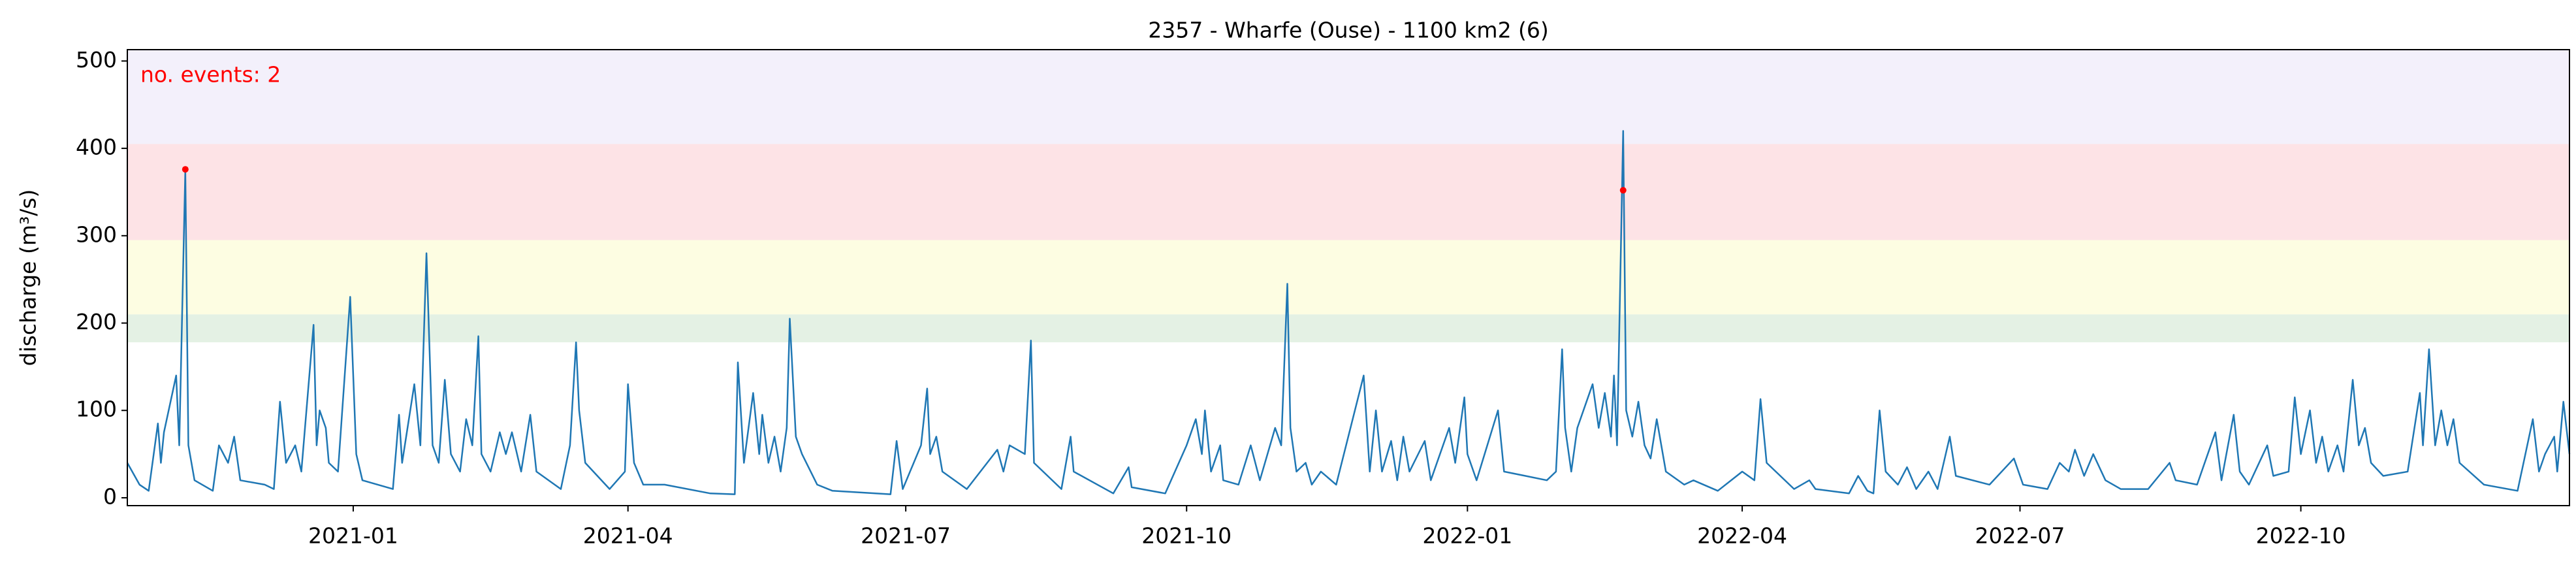 The image size is (2576, 569). I want to click on x-tick-label: 2022-07, so click(2020, 536).